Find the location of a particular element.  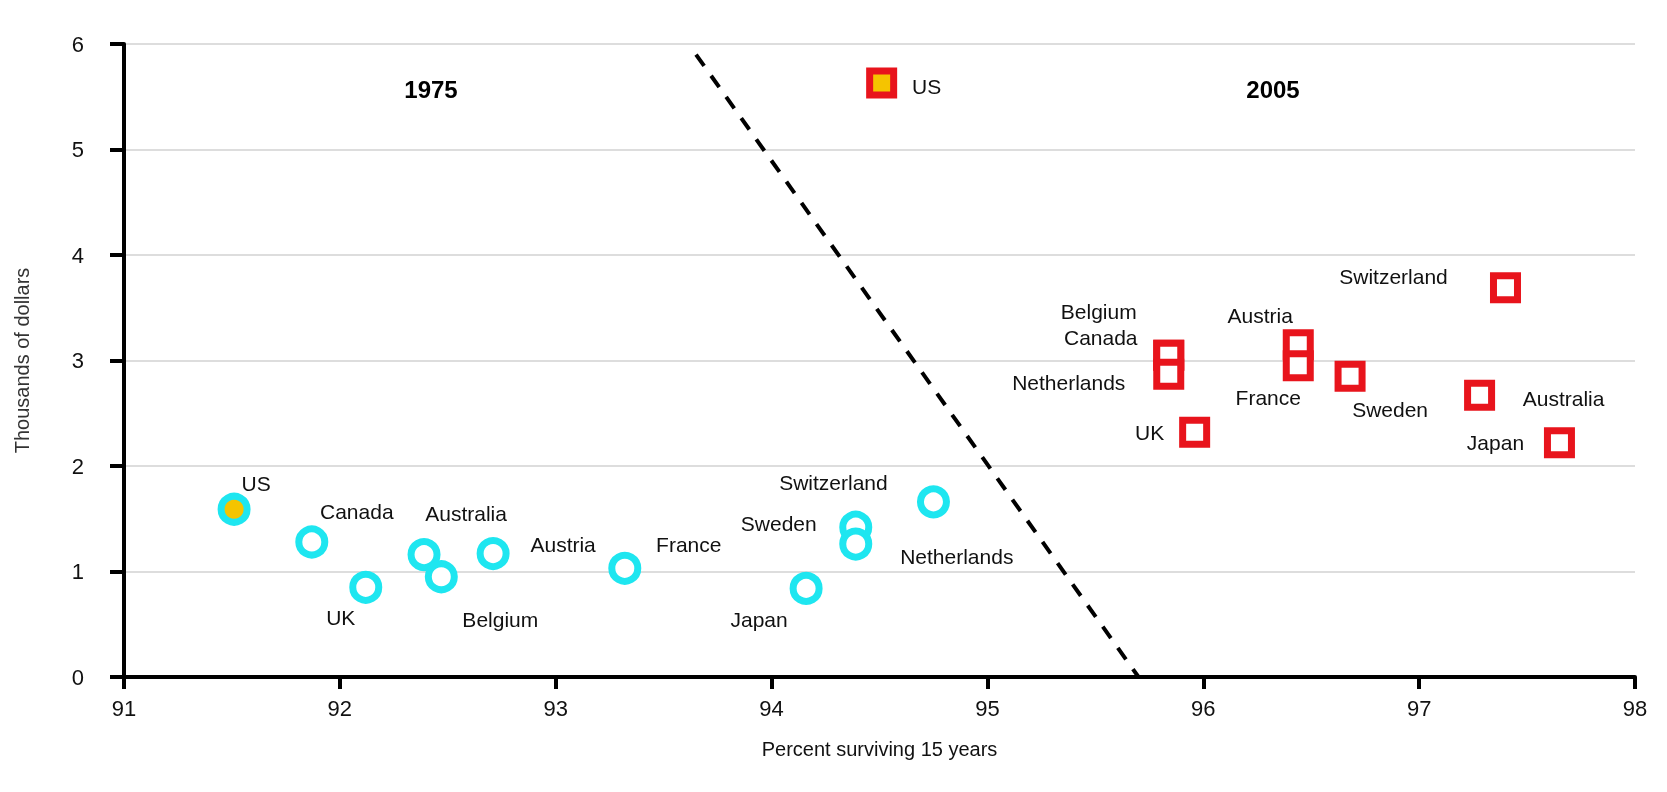

x-tick-label: 94 is located at coordinates (771, 708).